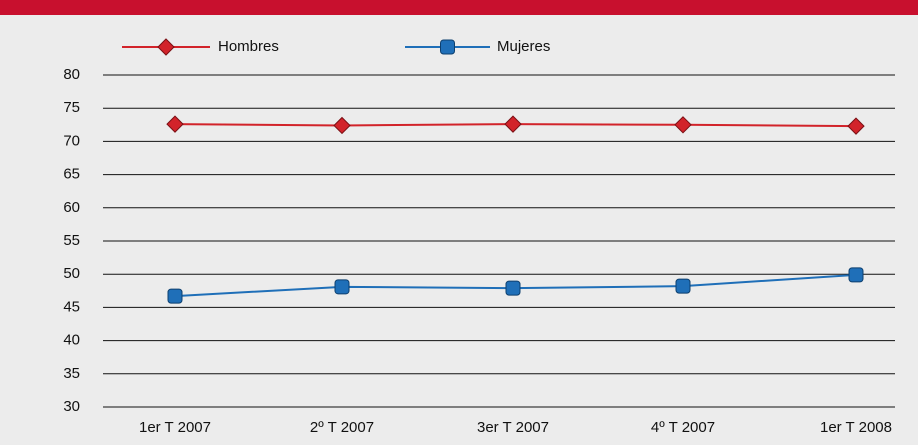 This screenshot has height=445, width=918. Describe the element at coordinates (71, 306) in the screenshot. I see `y-tick-label: 45` at that location.